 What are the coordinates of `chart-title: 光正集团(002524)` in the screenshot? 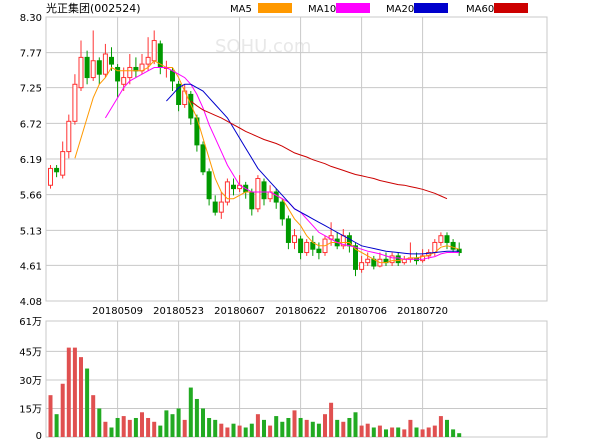 It's located at (93, 8).